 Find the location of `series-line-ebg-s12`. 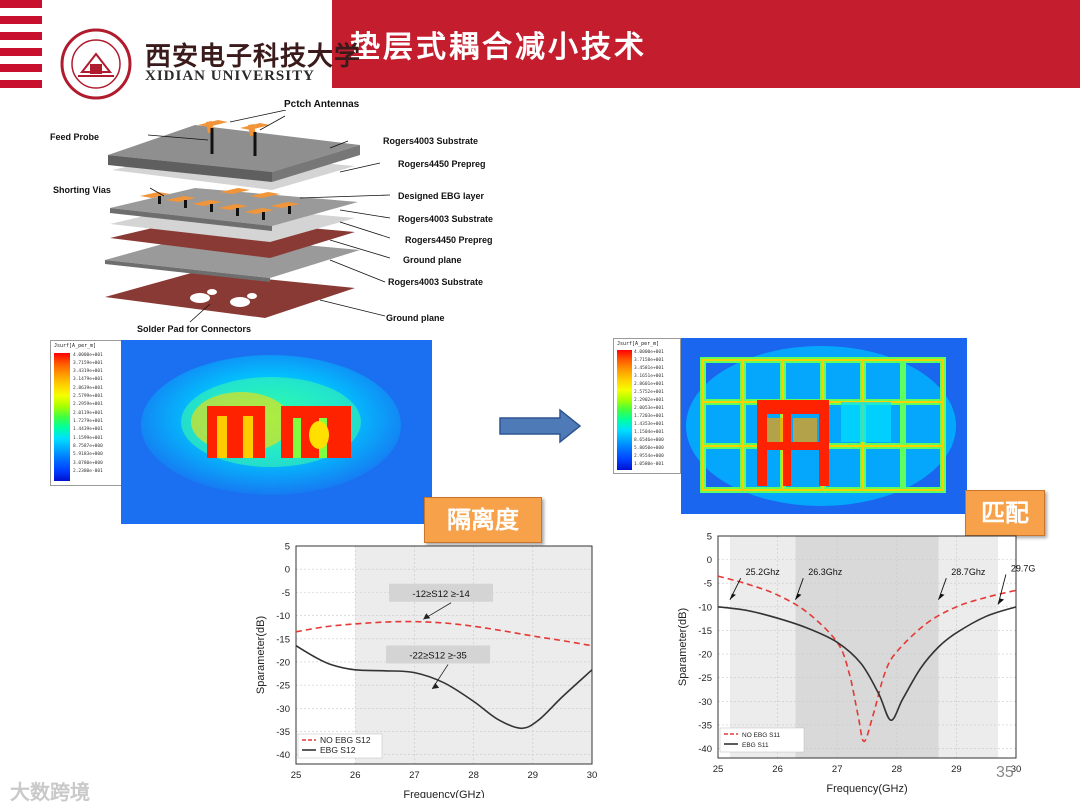

series-line-ebg-s12 is located at coordinates (444, 687).